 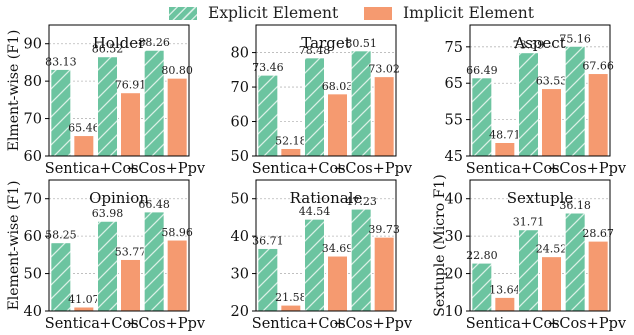 I want to click on data-label: 36.18, so click(x=575, y=205).